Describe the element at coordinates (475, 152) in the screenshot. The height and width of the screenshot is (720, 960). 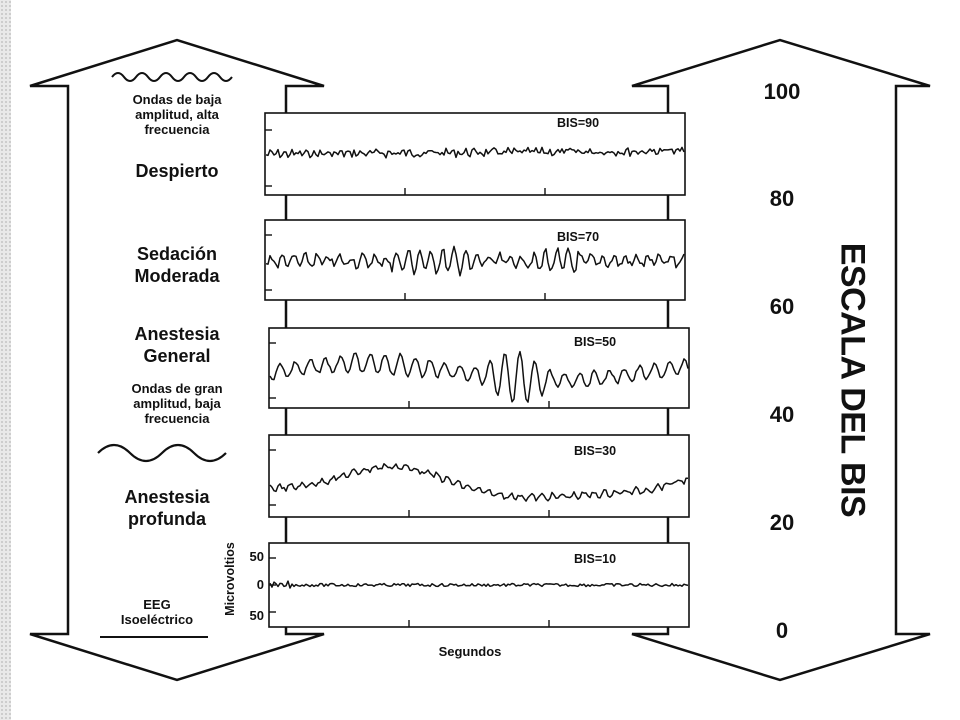
I see `eeg-trace-bis90` at that location.